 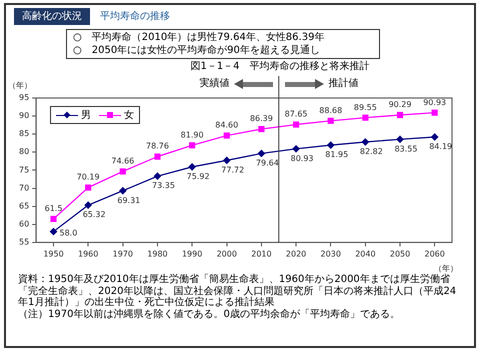 What do you see at coordinates (192, 253) in the screenshot?
I see `x-tick-label: 1990` at bounding box center [192, 253].